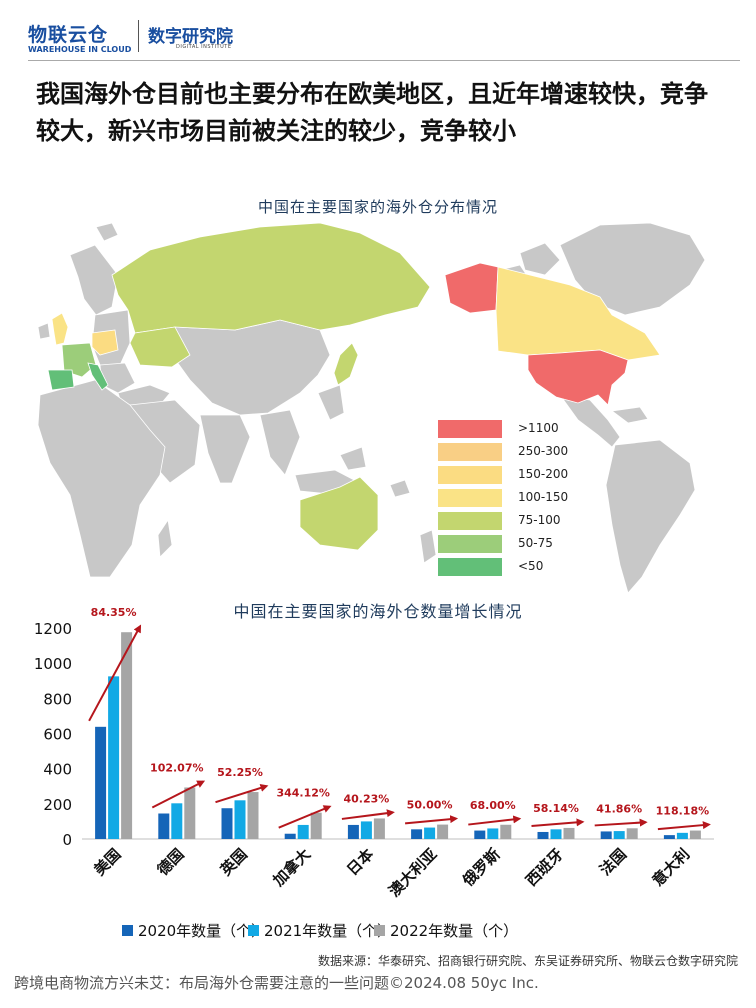 The image size is (756, 1008). I want to click on map-southeast-asia, so click(280, 442).